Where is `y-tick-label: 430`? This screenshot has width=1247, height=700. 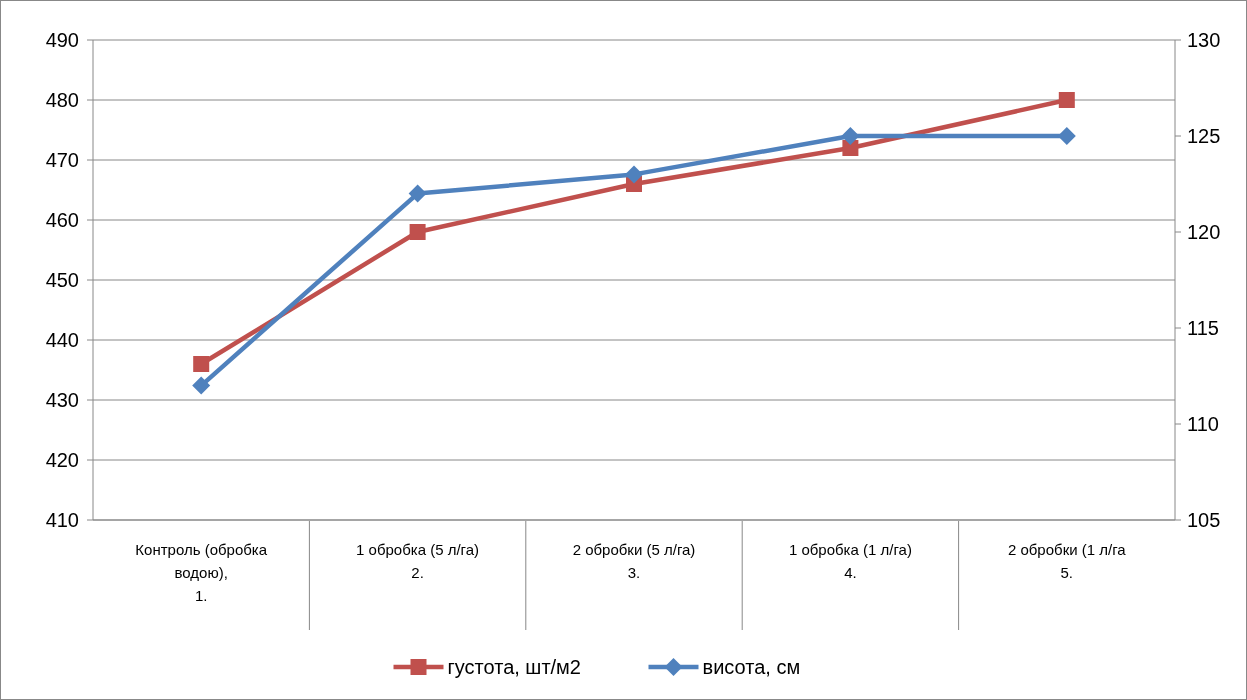 y-tick-label: 430 is located at coordinates (62, 400).